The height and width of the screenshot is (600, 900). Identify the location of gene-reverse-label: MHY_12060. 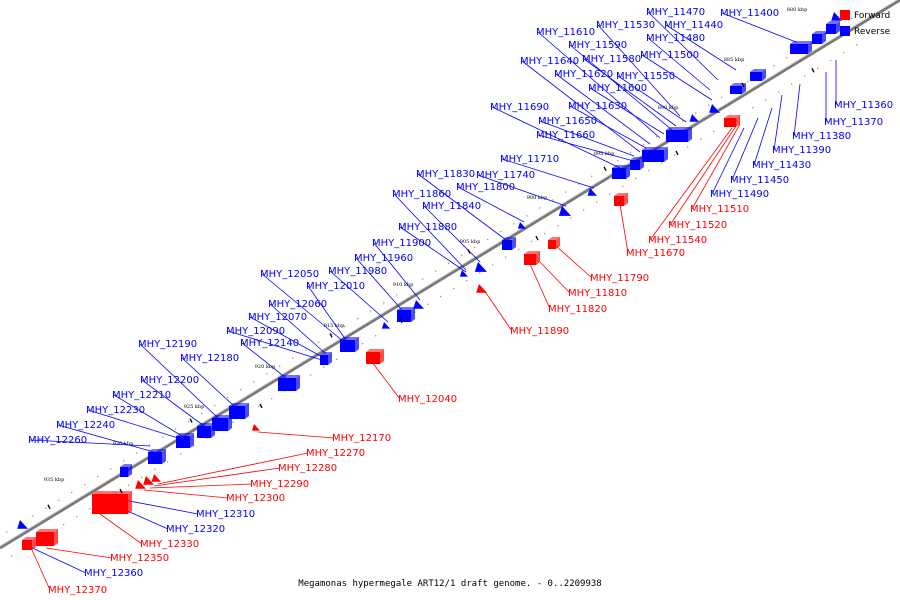
(297, 304).